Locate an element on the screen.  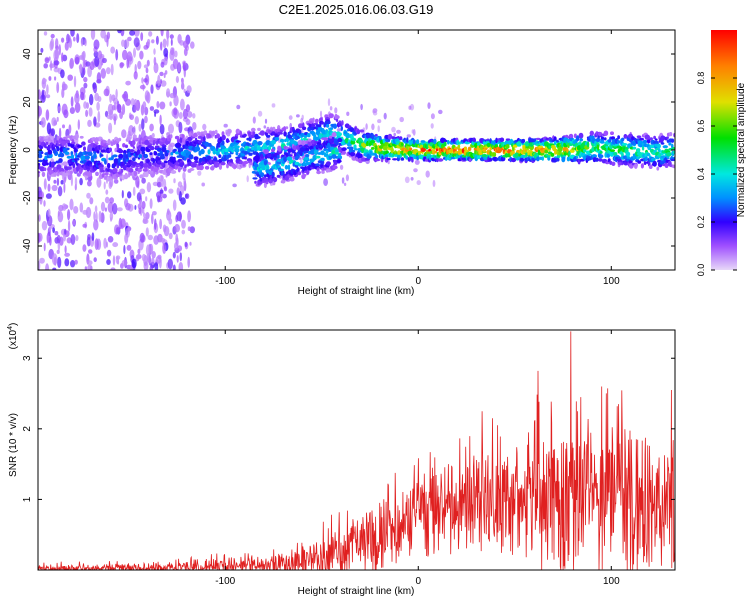
spectrogram-y-label: Frequency (Hz) is located at coordinates (13, 150).